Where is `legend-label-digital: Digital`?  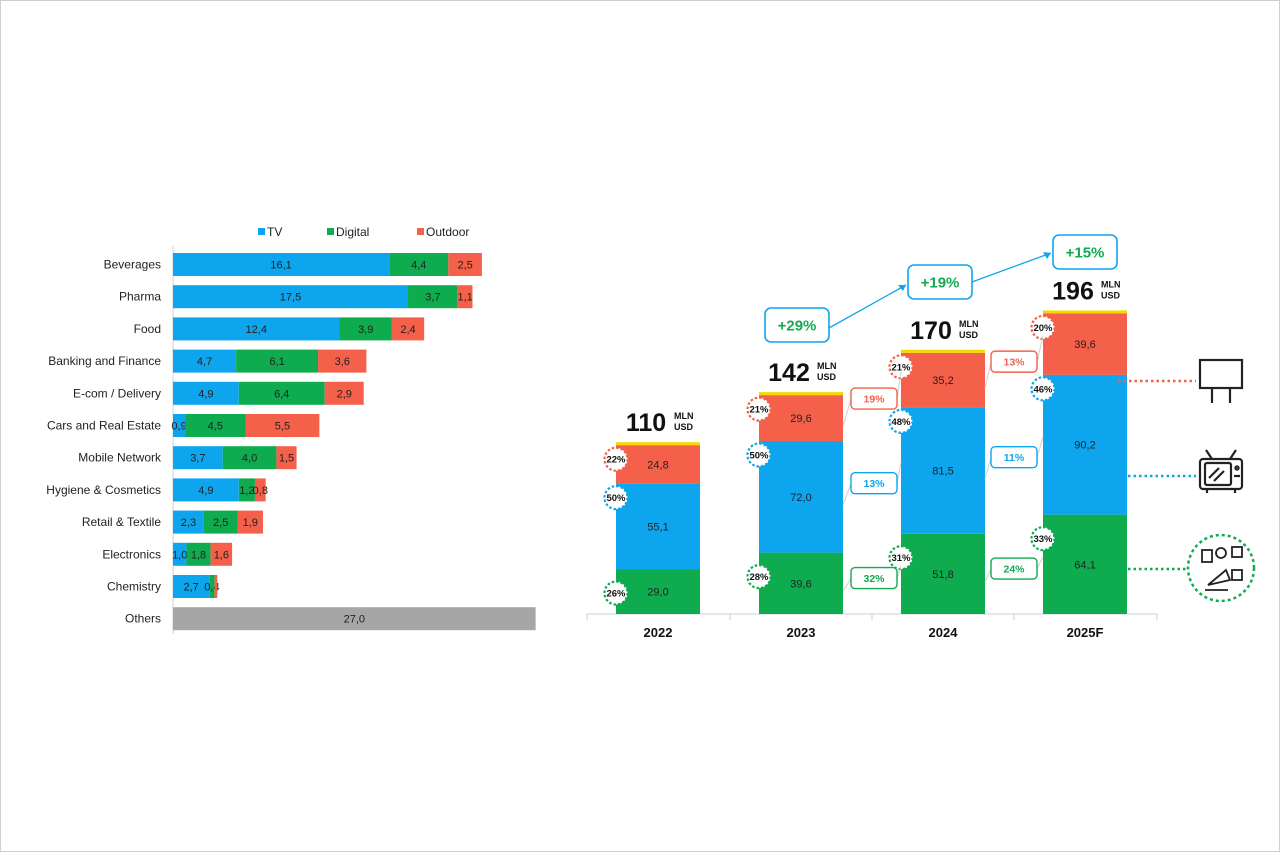 legend-label-digital: Digital is located at coordinates (352, 232).